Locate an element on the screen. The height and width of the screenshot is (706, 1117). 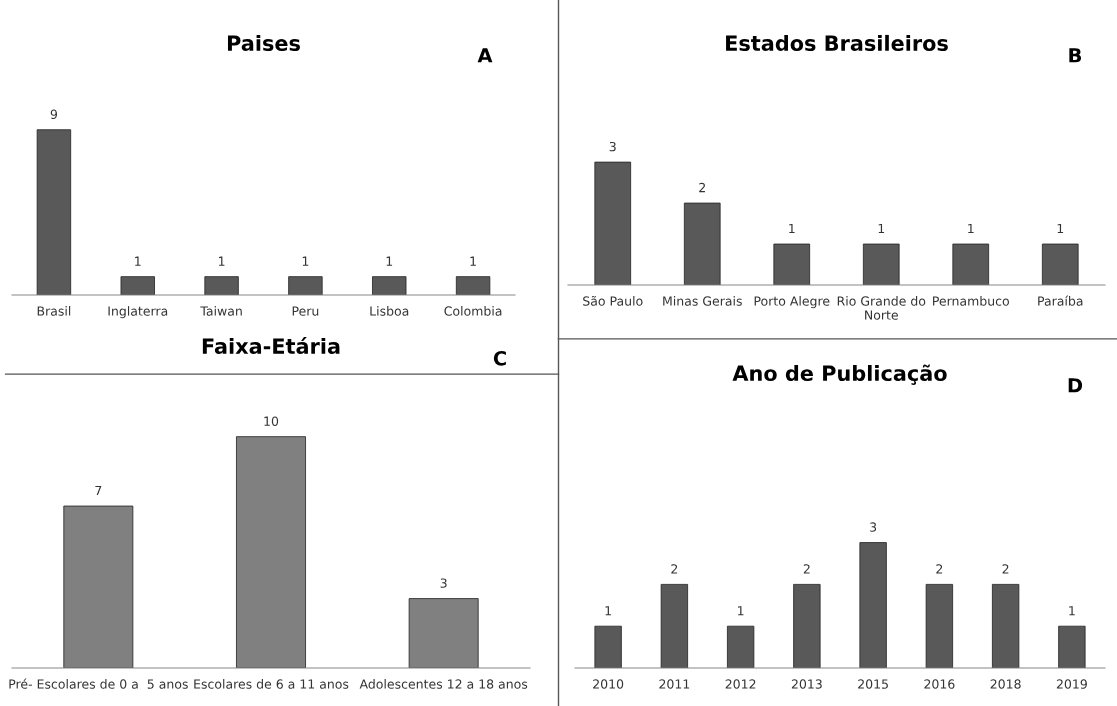
text: A is located at coordinates (485, 55).